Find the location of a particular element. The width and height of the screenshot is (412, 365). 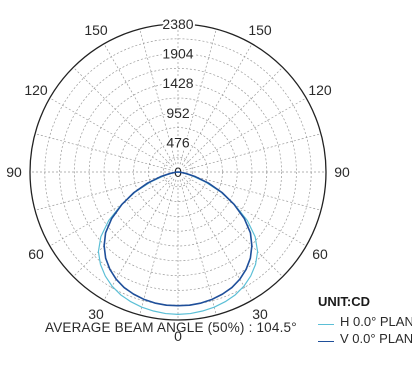

radial-tick-label: 952 is located at coordinates (178, 113).